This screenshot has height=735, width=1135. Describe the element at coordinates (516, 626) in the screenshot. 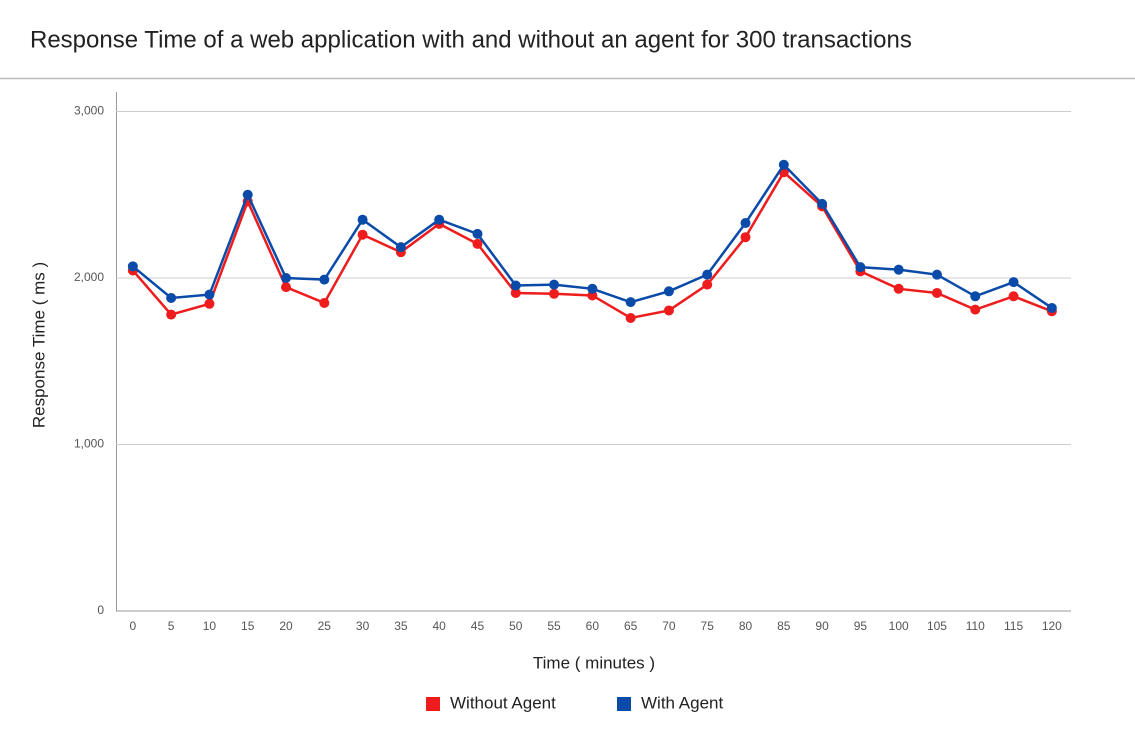

I see `x-tick-label: 50` at that location.